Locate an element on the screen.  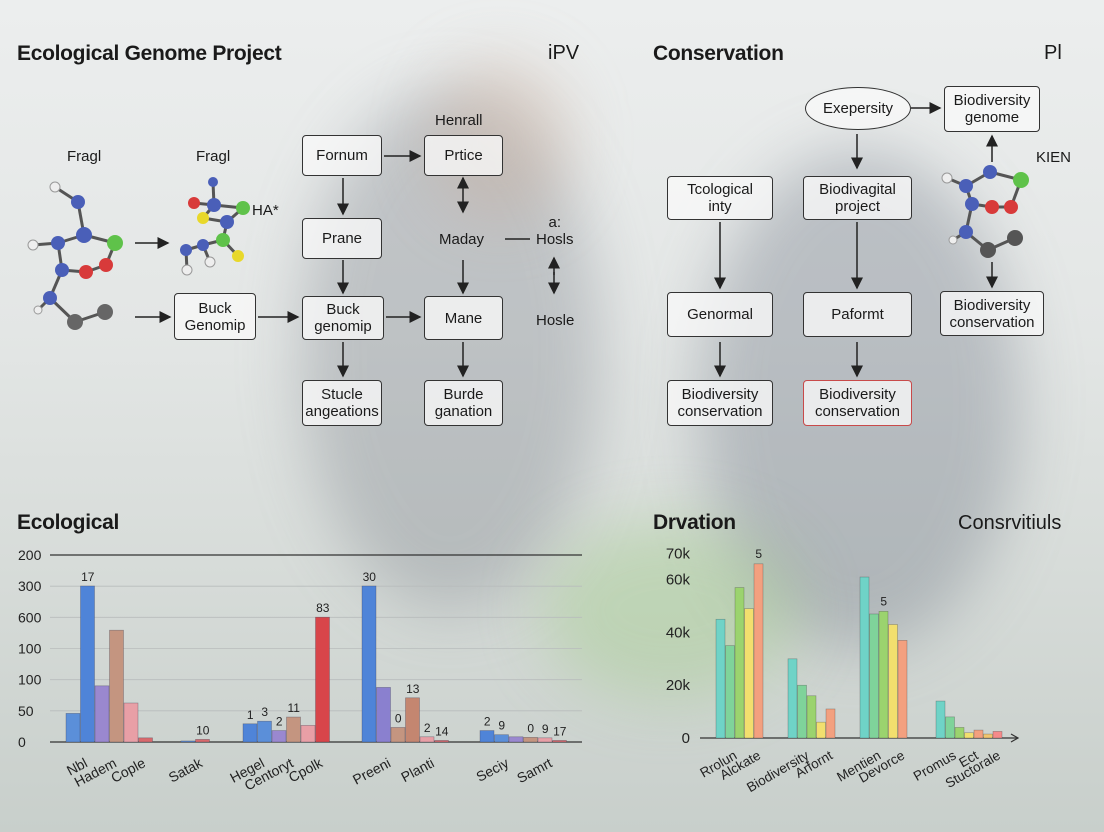
panel-title-bottom-left: Ecological is located at coordinates (68, 522).